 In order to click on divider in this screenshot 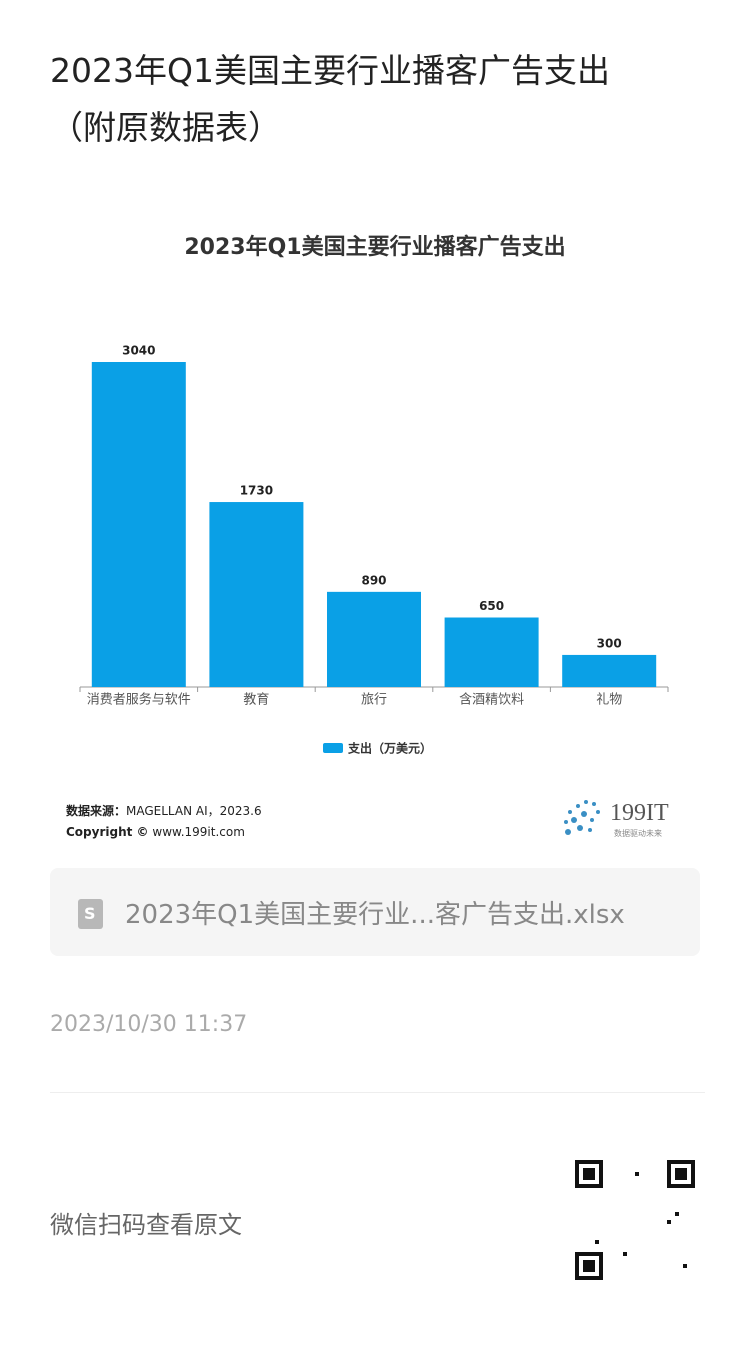, I will do `click(377, 1092)`.